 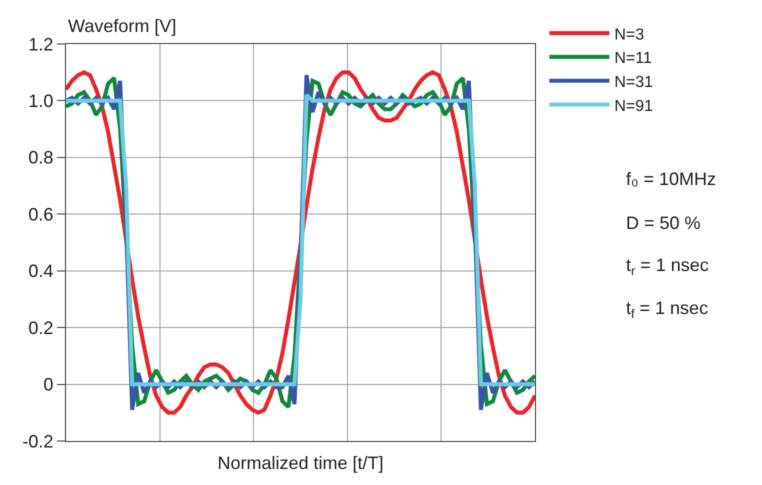 I want to click on text: f₀ = 10MHz, so click(x=671, y=179).